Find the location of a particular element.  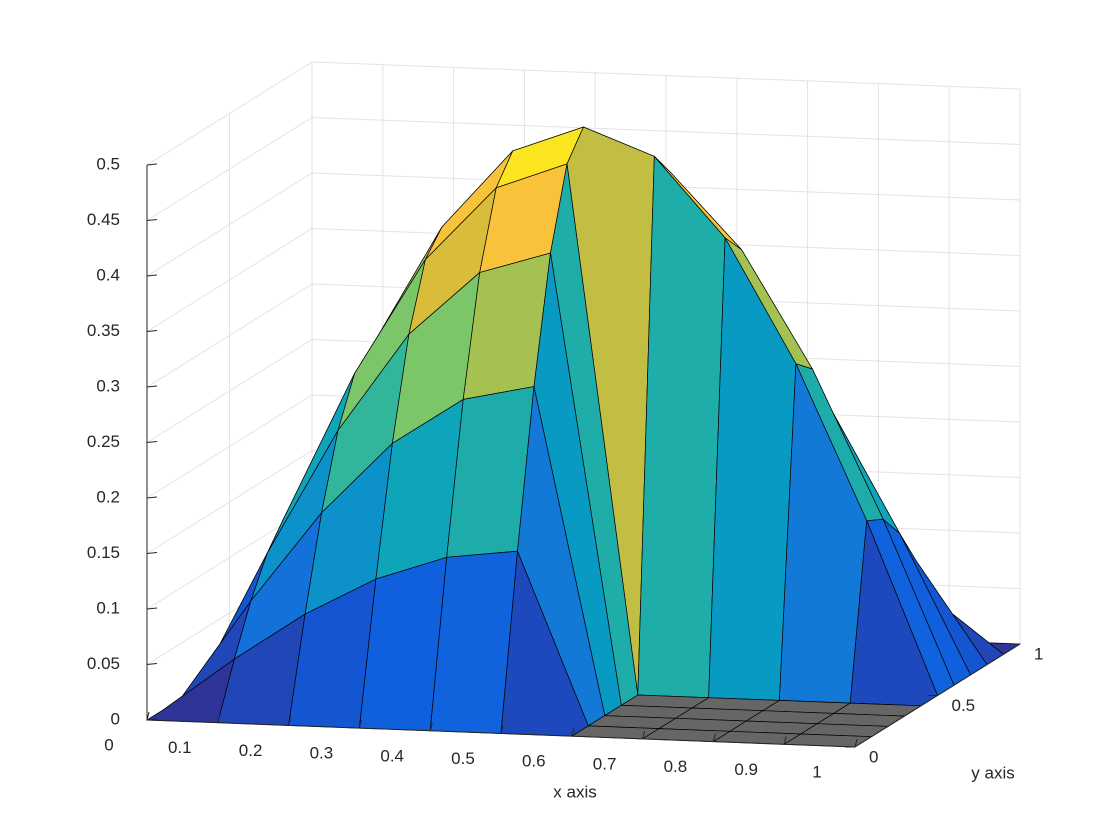

y-axis-label: y axis is located at coordinates (992, 772).